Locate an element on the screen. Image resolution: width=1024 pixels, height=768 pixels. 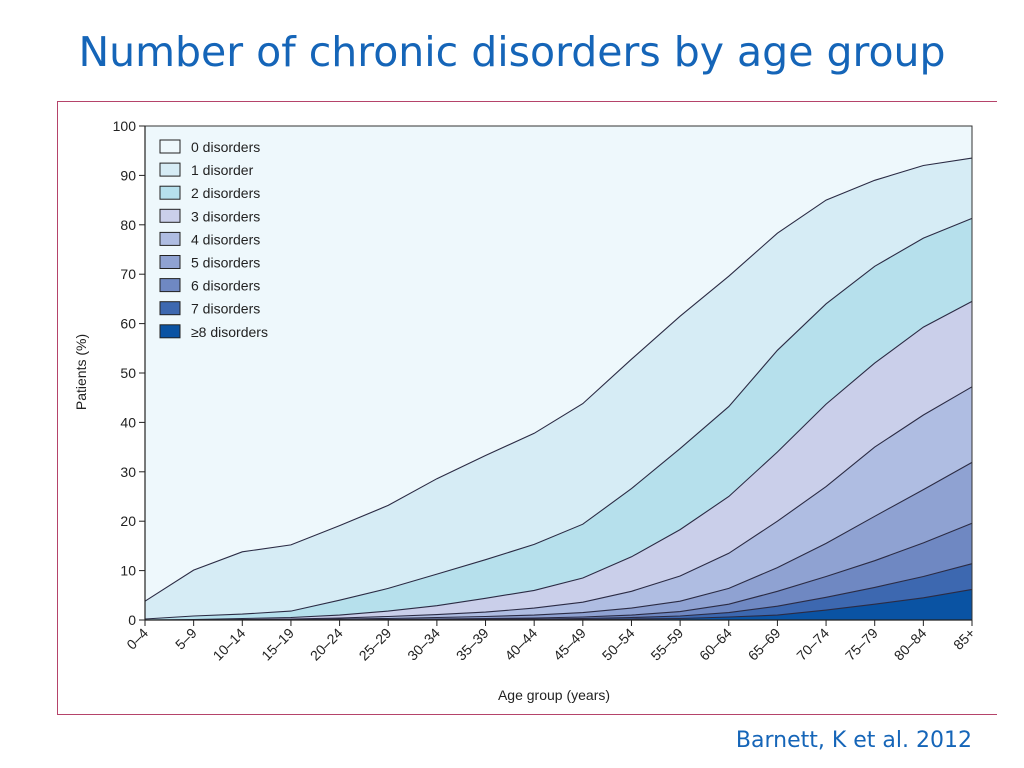
y-tick-label: 50 is located at coordinates (128, 373).